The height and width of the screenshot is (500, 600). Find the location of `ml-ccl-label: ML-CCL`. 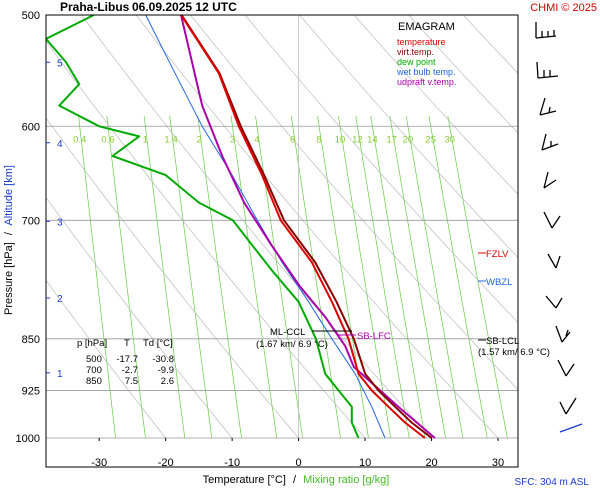

ml-ccl-label: ML-CCL is located at coordinates (287, 332).